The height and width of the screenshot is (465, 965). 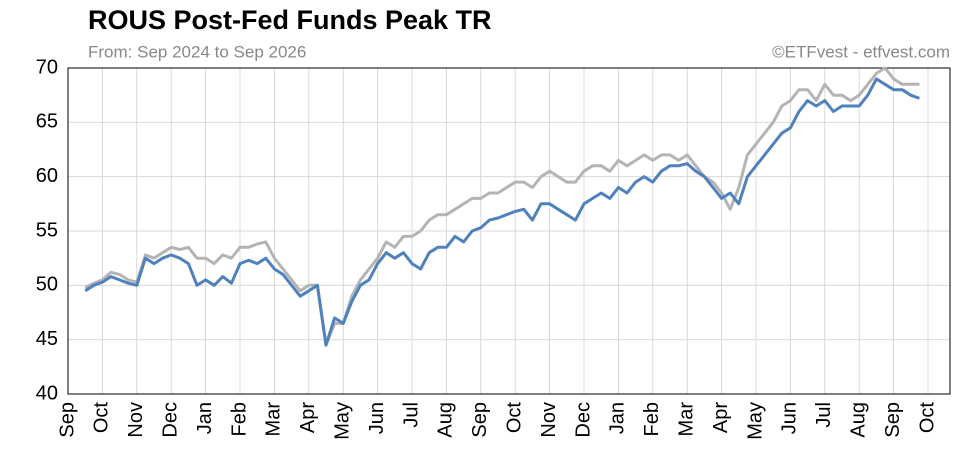 I want to click on y-tick-label: 45, so click(x=47, y=339).